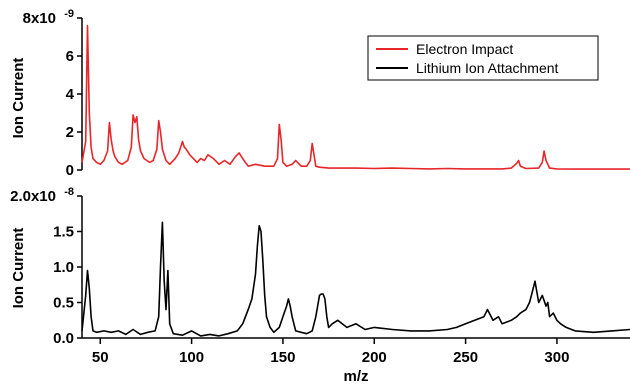 The height and width of the screenshot is (386, 630). Describe the element at coordinates (100, 357) in the screenshot. I see `x-tick-label: 50` at that location.